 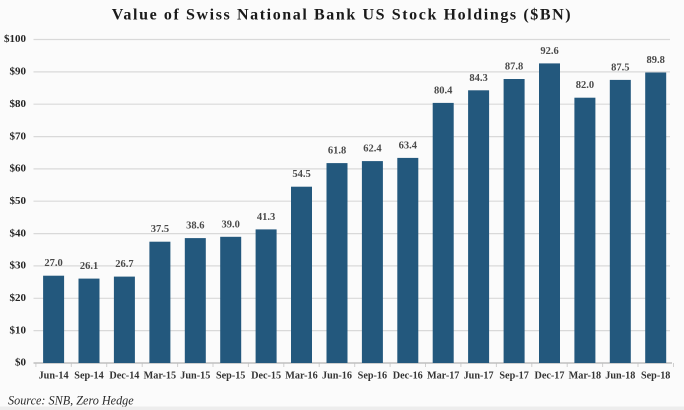 I want to click on svg-text: Mar-17, so click(x=443, y=375).